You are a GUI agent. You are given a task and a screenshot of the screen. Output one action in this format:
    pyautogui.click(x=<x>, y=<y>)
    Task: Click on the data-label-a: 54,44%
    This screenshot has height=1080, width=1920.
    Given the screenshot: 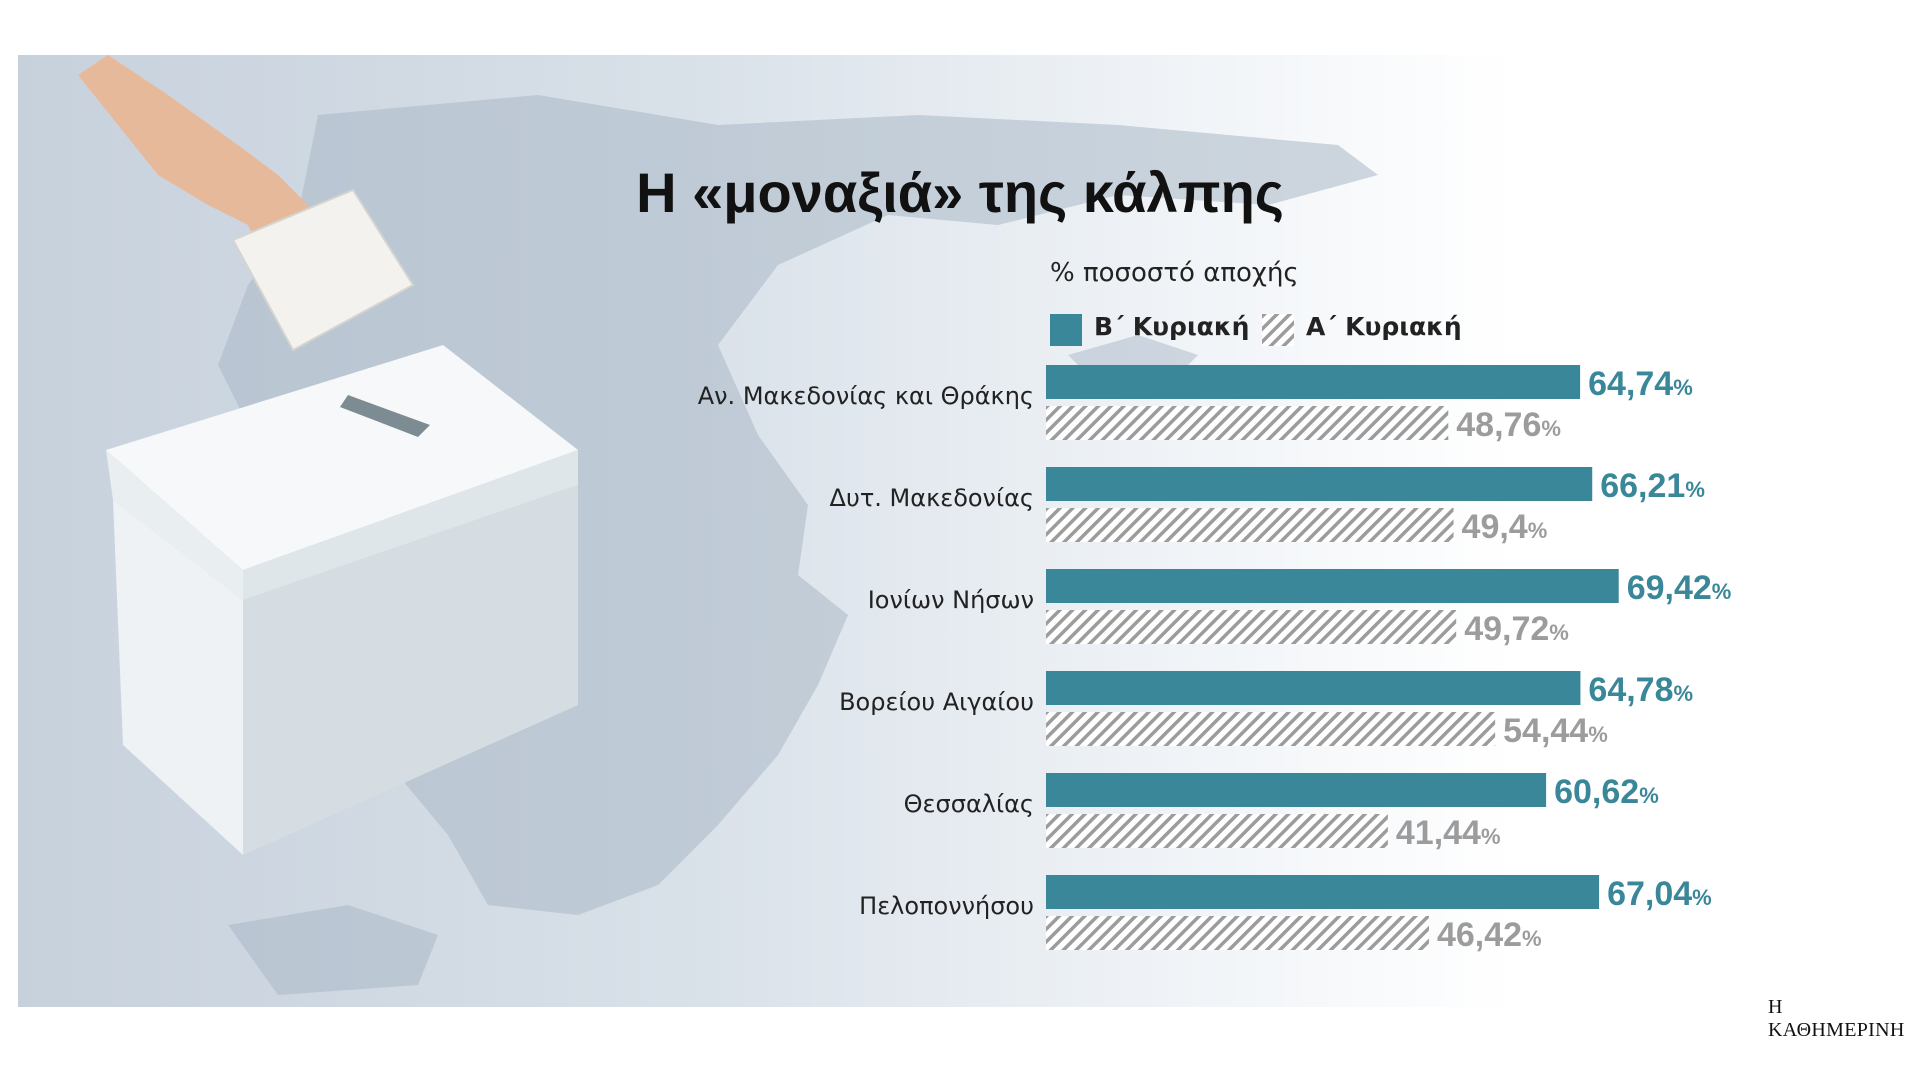 What is the action you would take?
    pyautogui.click(x=1555, y=731)
    